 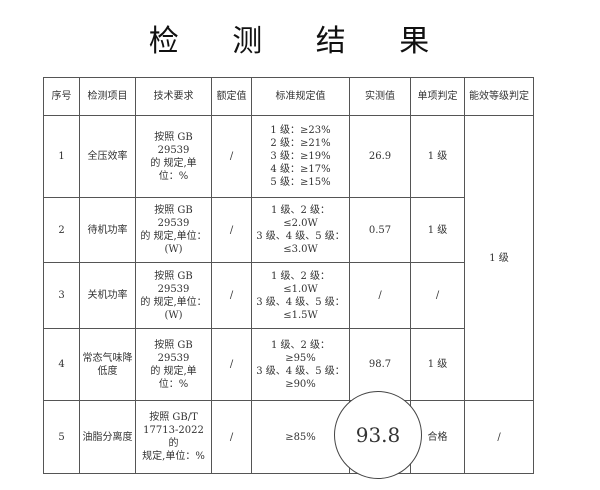 I want to click on requirement: 按照 GB/T 17713-2022 的规定,单位：%, so click(x=173, y=437).